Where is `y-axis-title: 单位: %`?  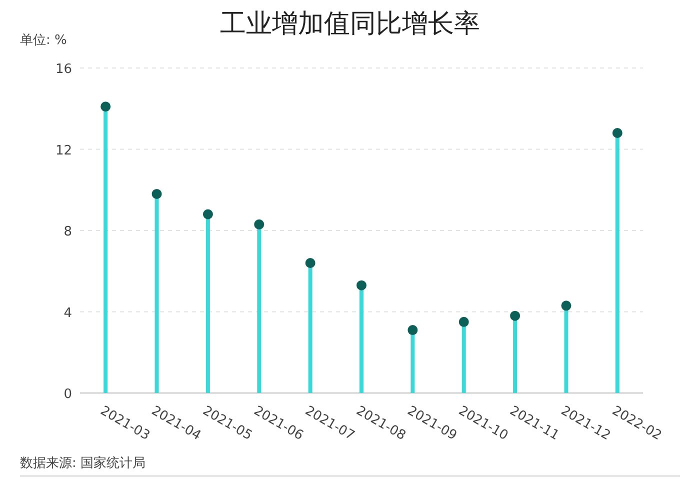 y-axis-title: 单位: % is located at coordinates (43, 40).